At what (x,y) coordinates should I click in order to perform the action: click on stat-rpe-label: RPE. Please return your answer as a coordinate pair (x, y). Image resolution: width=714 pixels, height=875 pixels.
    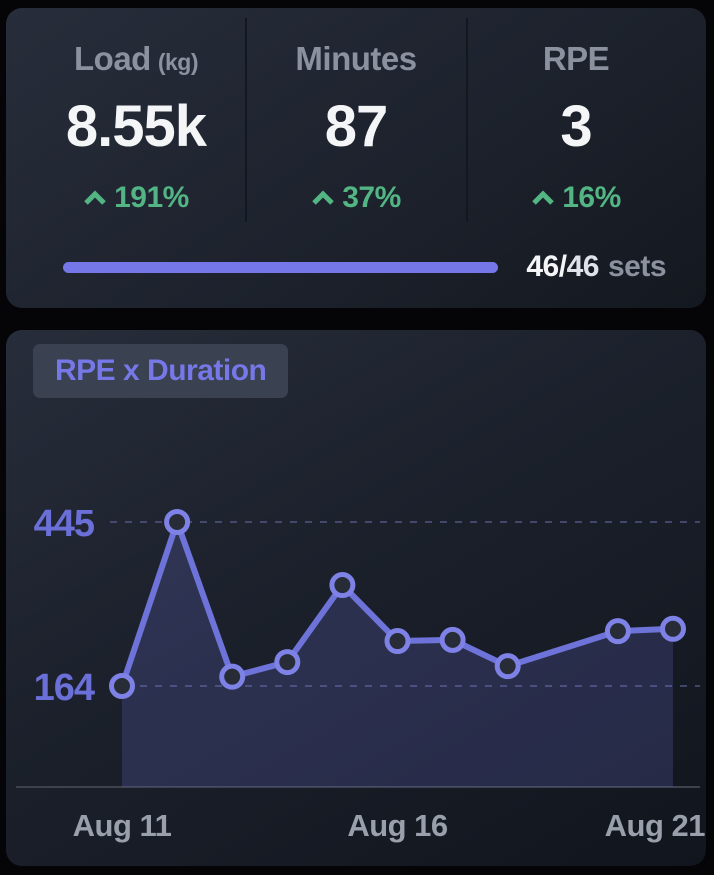
    Looking at the image, I should click on (576, 58).